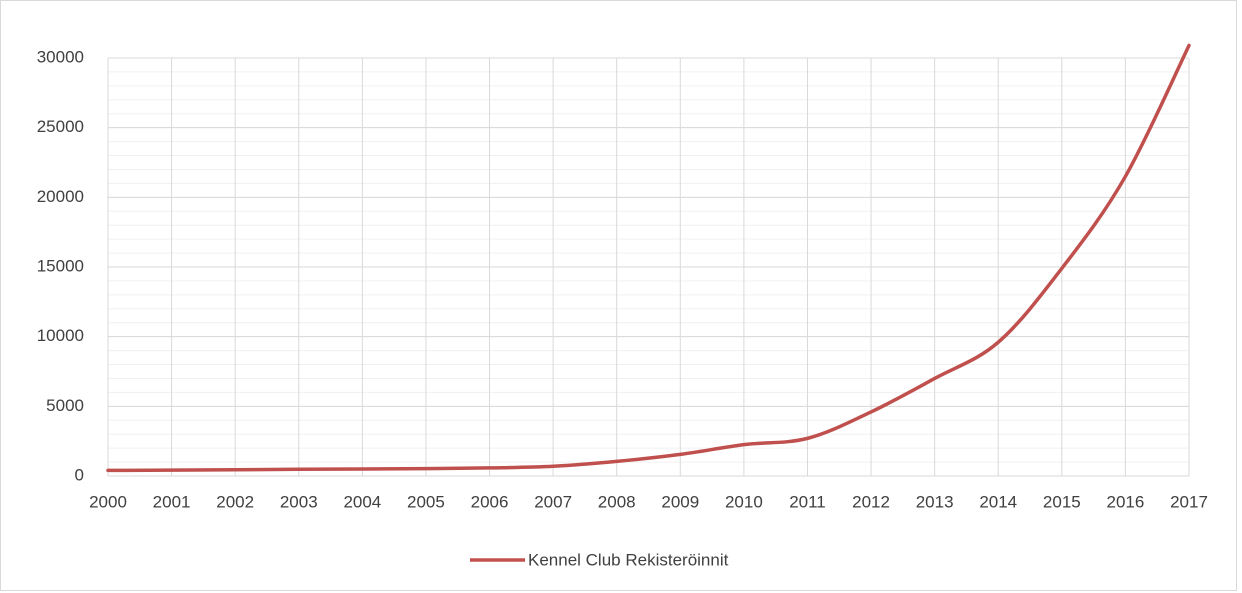 This screenshot has height=593, width=1242. What do you see at coordinates (935, 501) in the screenshot?
I see `x-tick-label: 2013` at bounding box center [935, 501].